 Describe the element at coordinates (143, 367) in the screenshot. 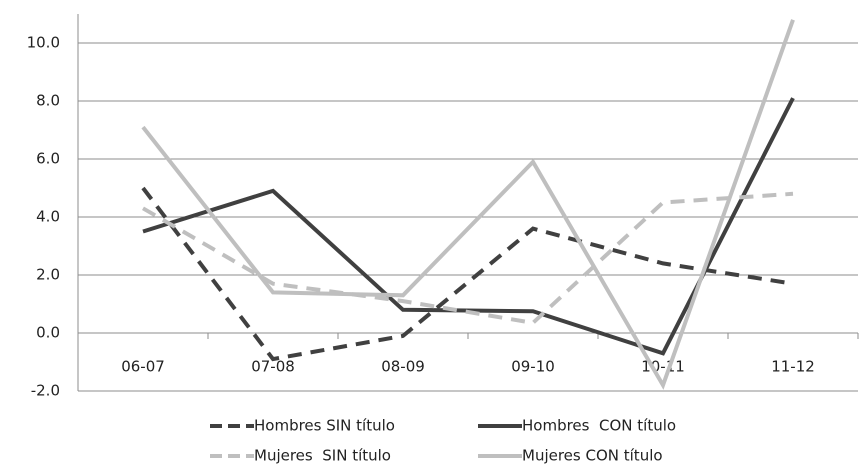

I see `x-tick-label: 06-07` at that location.